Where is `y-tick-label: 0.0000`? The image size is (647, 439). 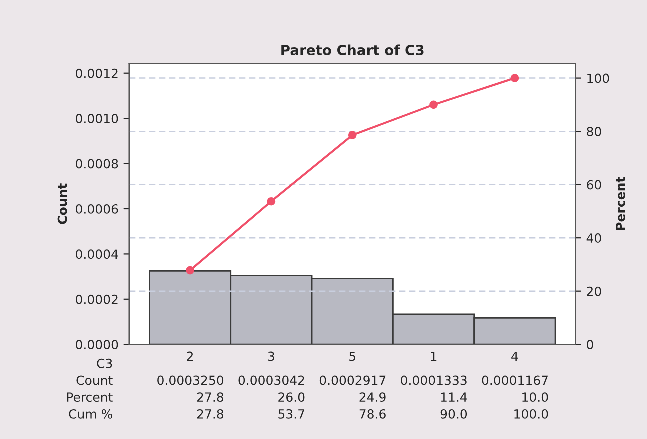 y-tick-label: 0.0000 is located at coordinates (97, 345).